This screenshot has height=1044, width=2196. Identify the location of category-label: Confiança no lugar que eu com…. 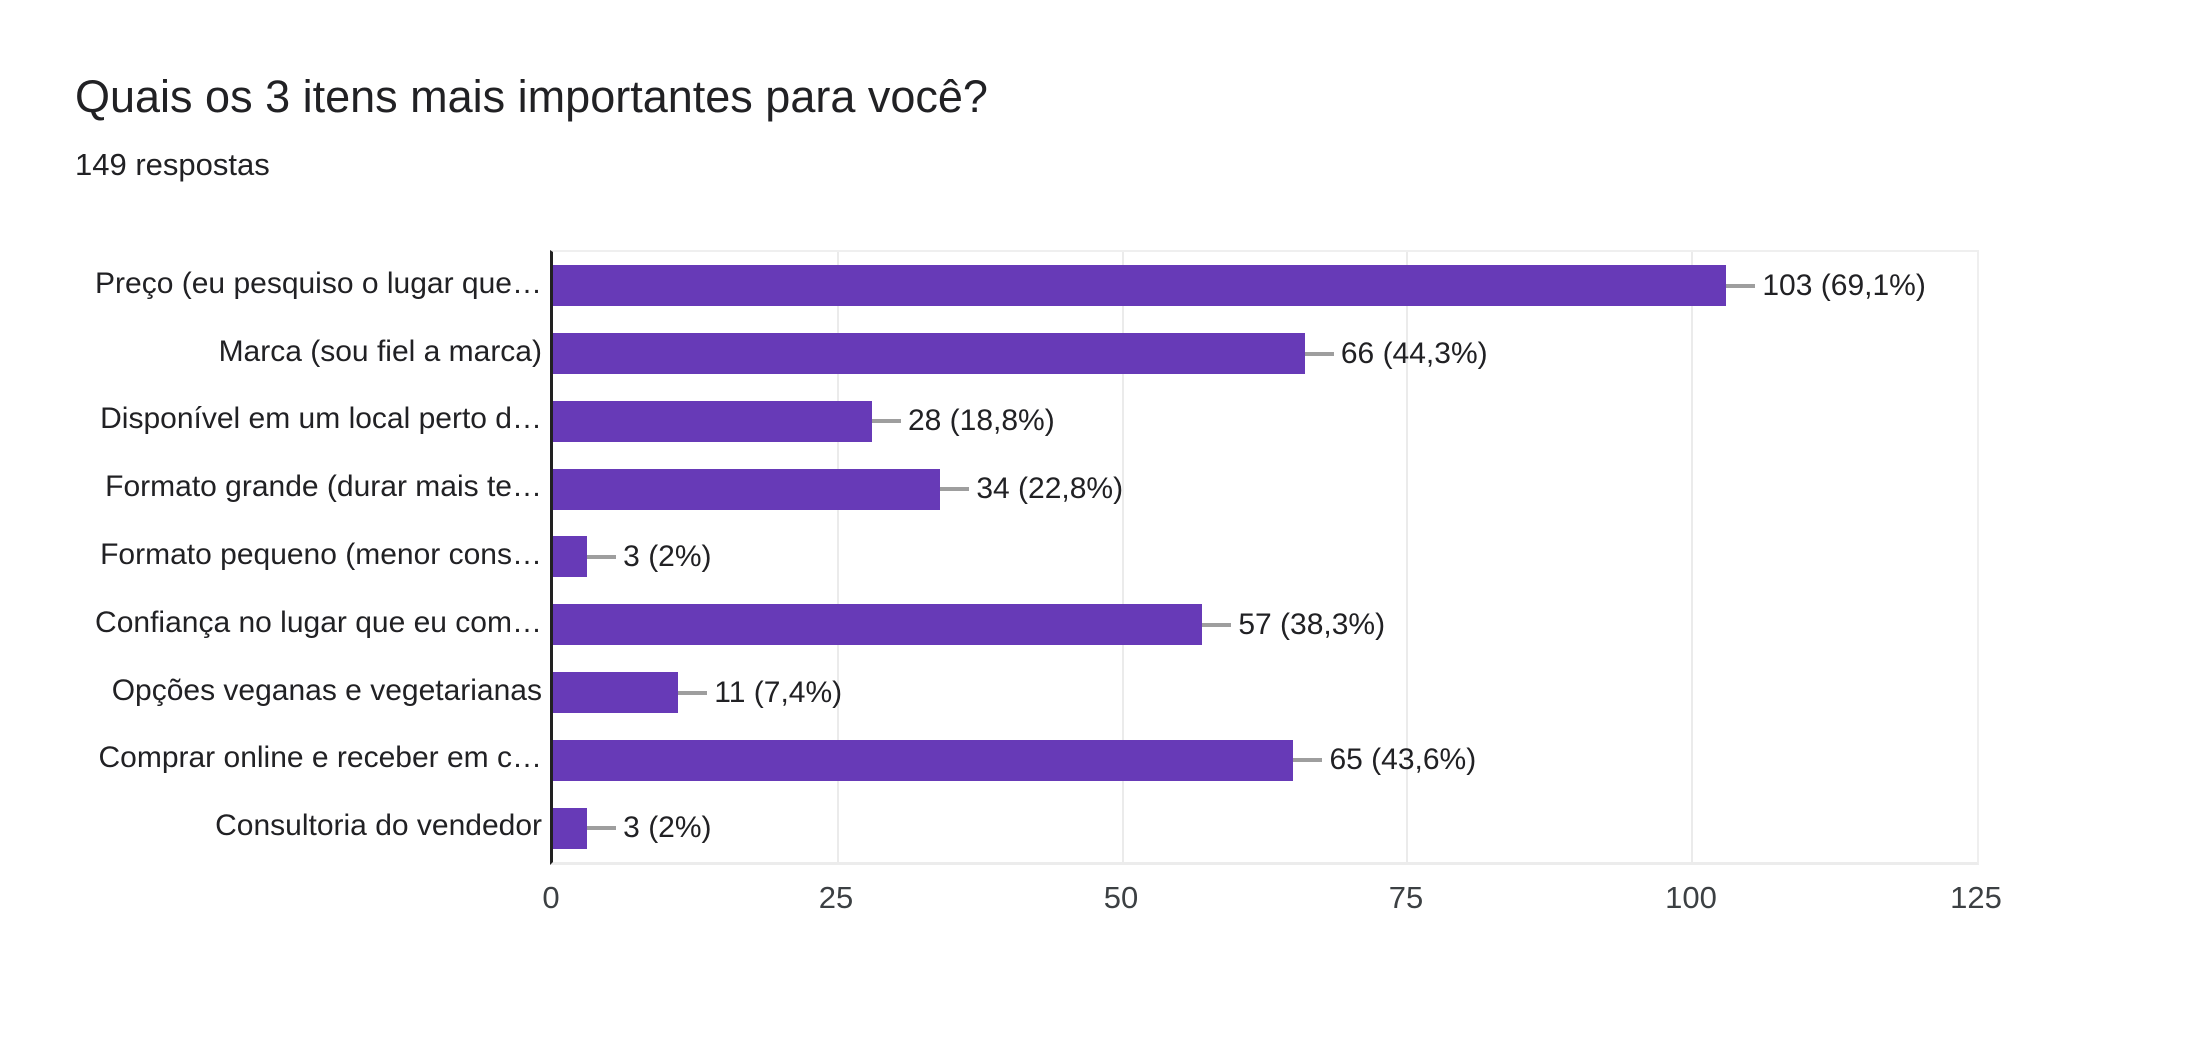
(318, 622).